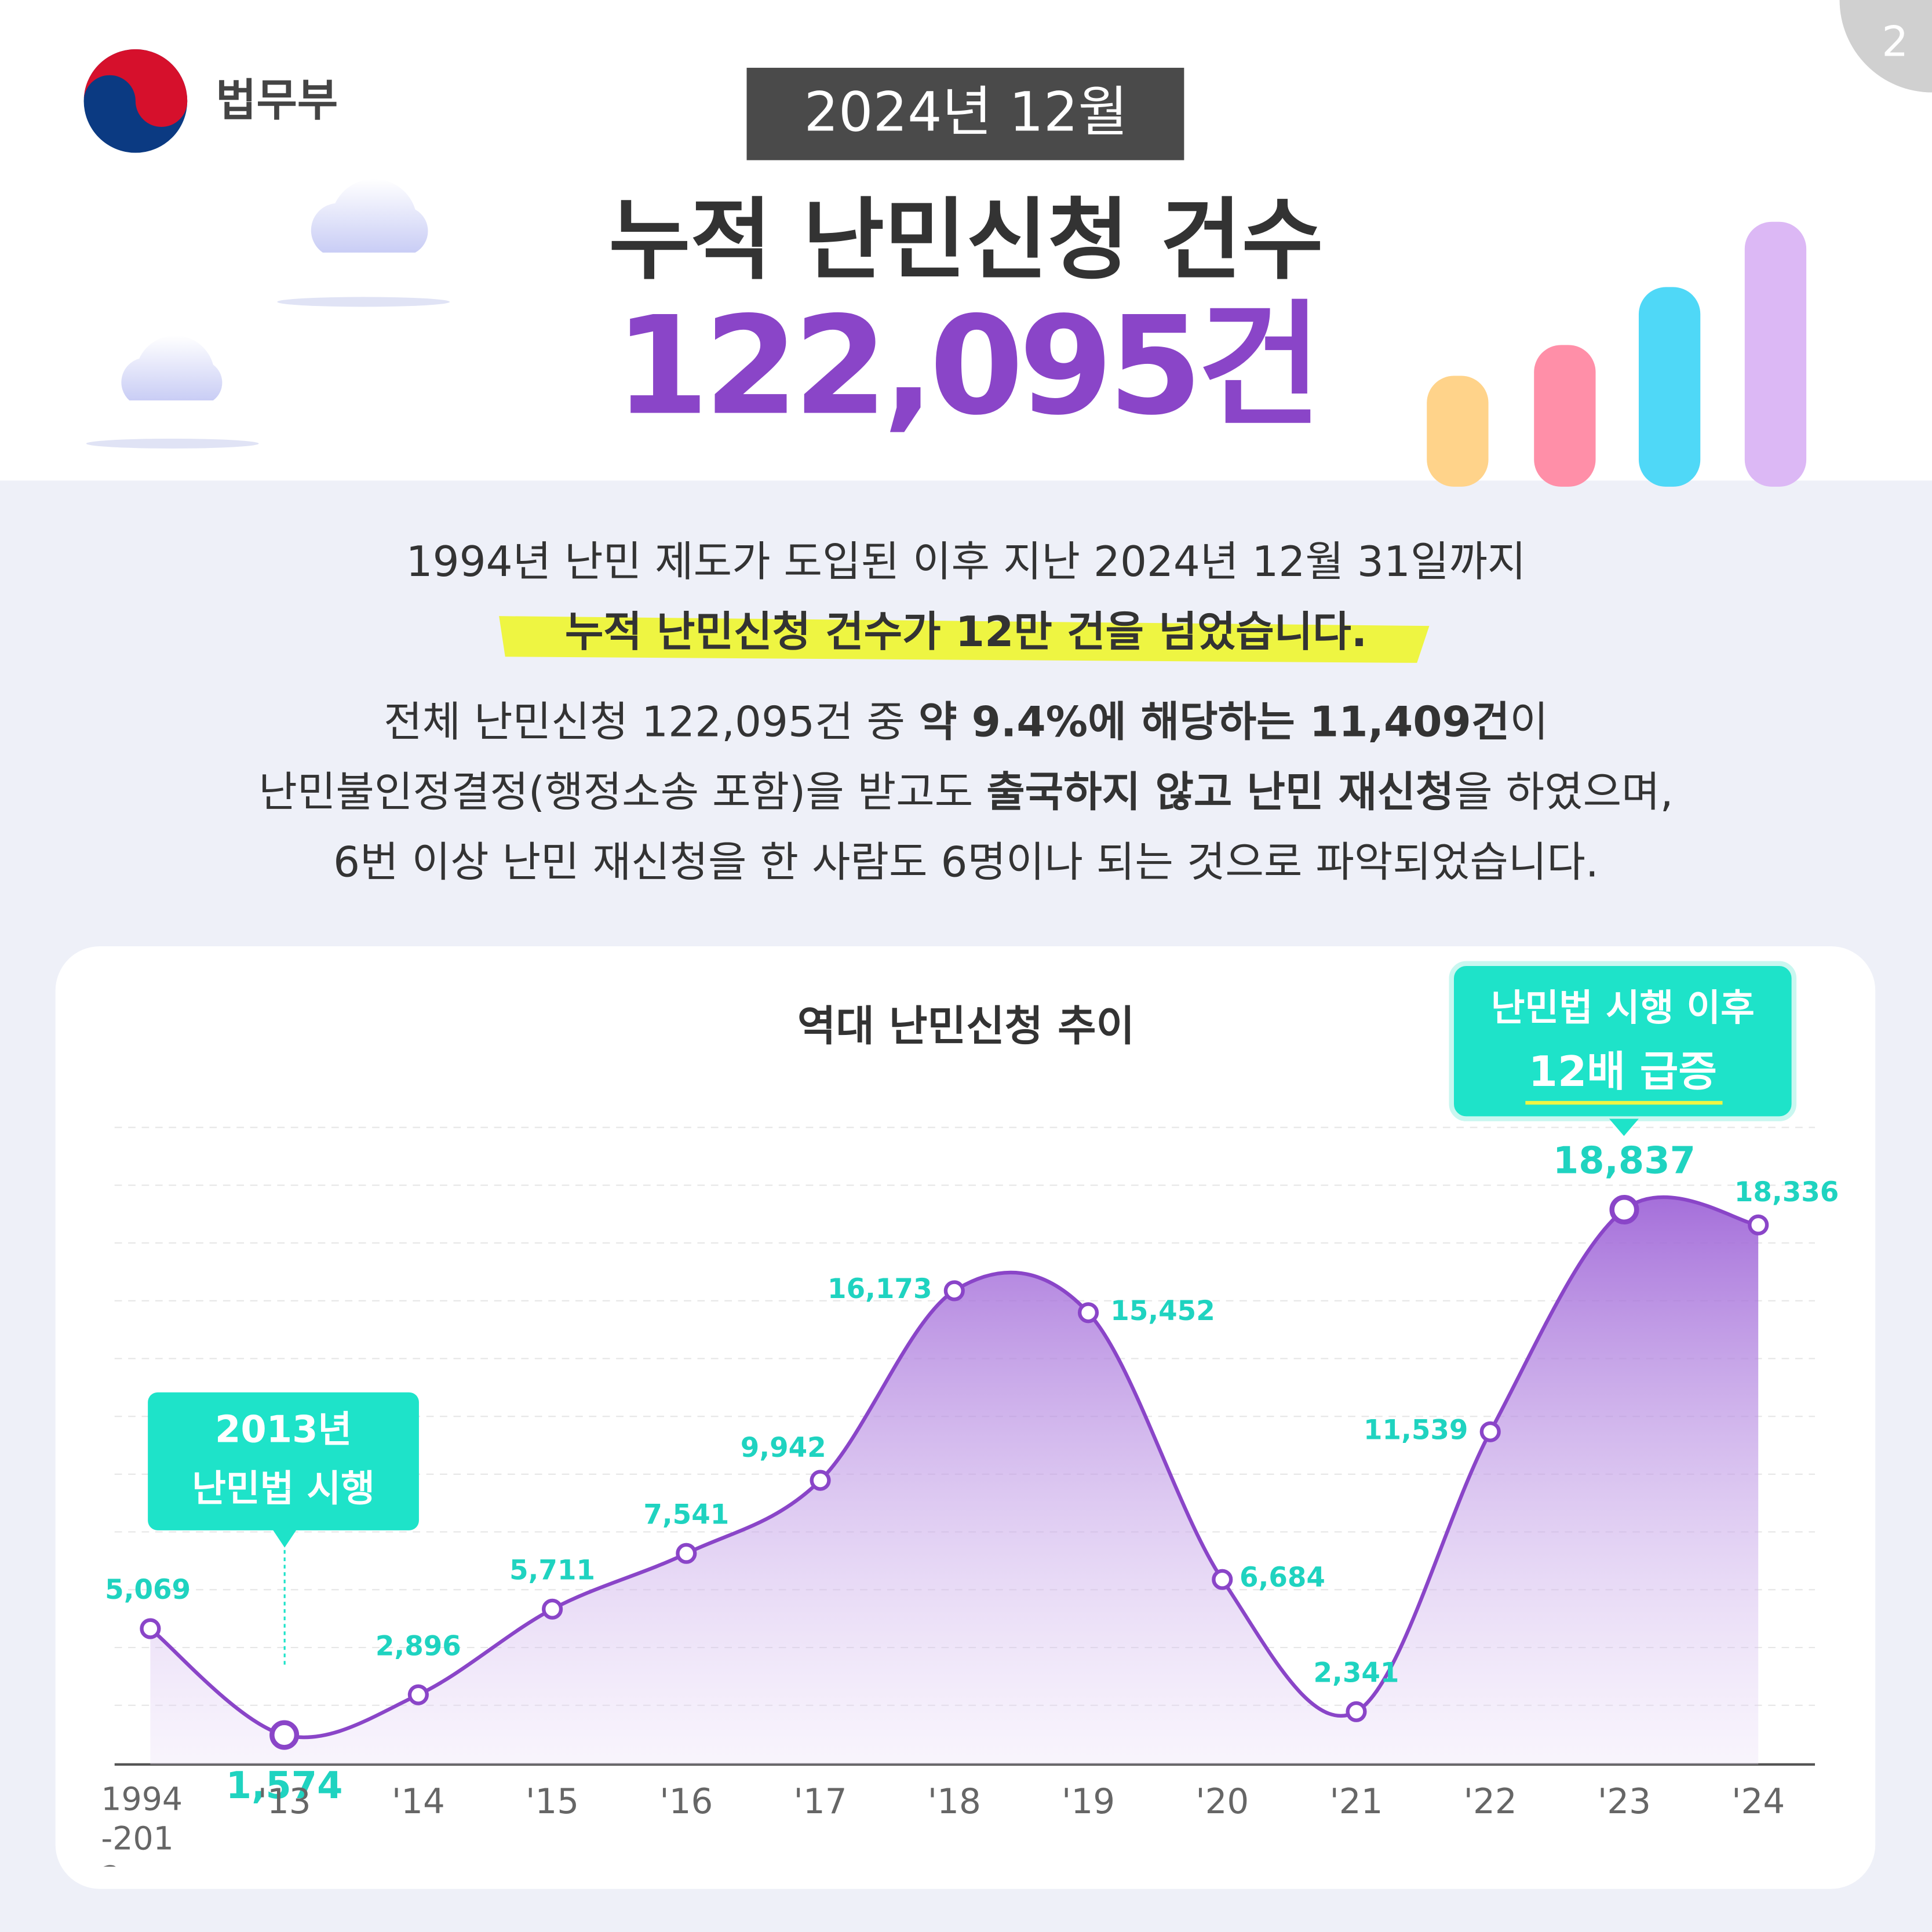 The image size is (1932, 1932). Describe the element at coordinates (966, 1026) in the screenshot. I see `chart-title: 역대 난민신청 추이` at that location.